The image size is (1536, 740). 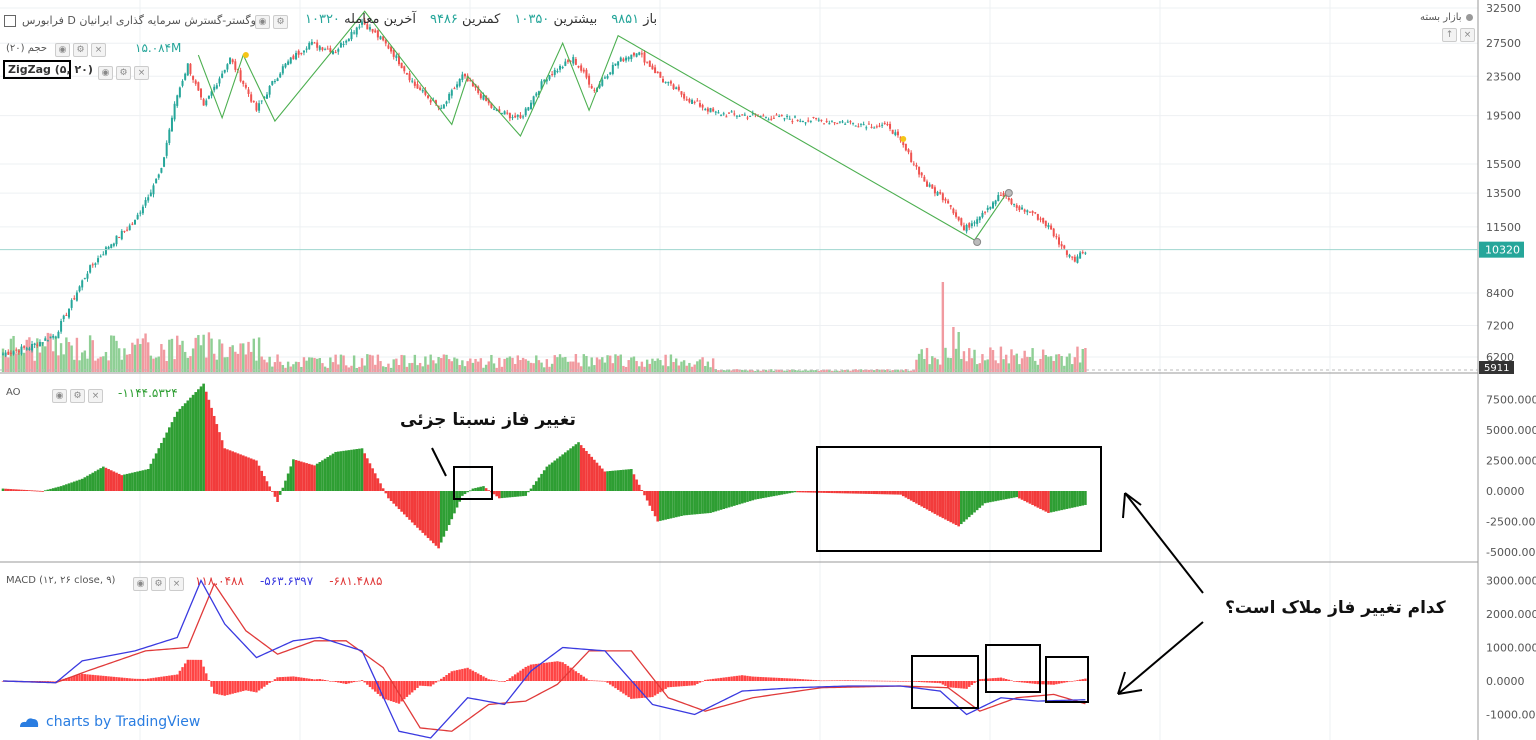 I want to click on ao-tick: 2500.0000, so click(x=1511, y=461).